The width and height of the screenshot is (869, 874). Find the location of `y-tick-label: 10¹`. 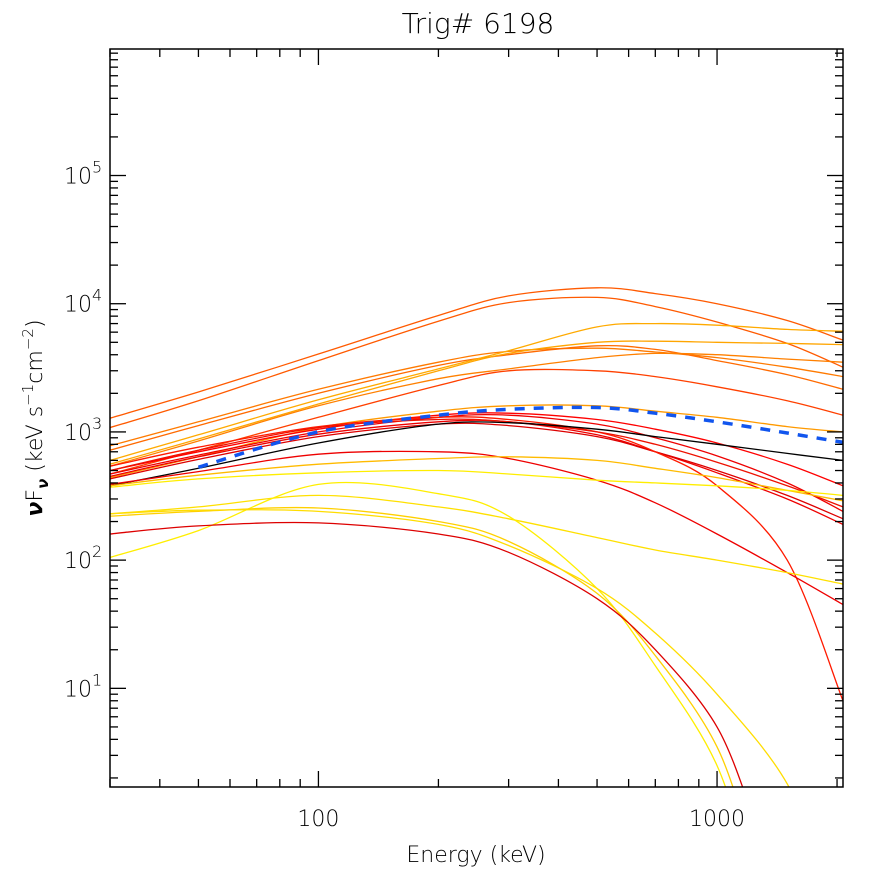

y-tick-label: 10¹ is located at coordinates (83, 686).